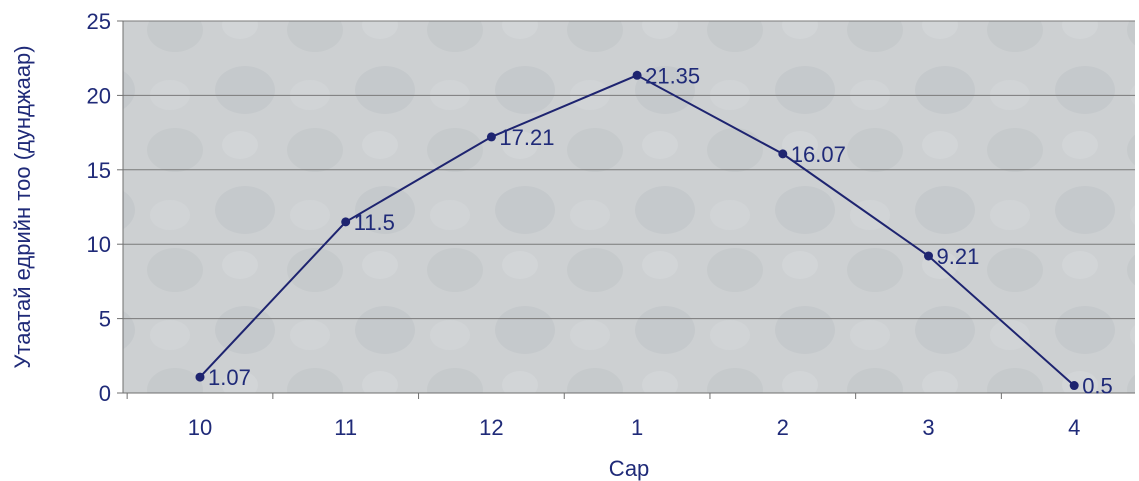  What do you see at coordinates (200, 427) in the screenshot?
I see `x-tick-label-10: 10` at bounding box center [200, 427].